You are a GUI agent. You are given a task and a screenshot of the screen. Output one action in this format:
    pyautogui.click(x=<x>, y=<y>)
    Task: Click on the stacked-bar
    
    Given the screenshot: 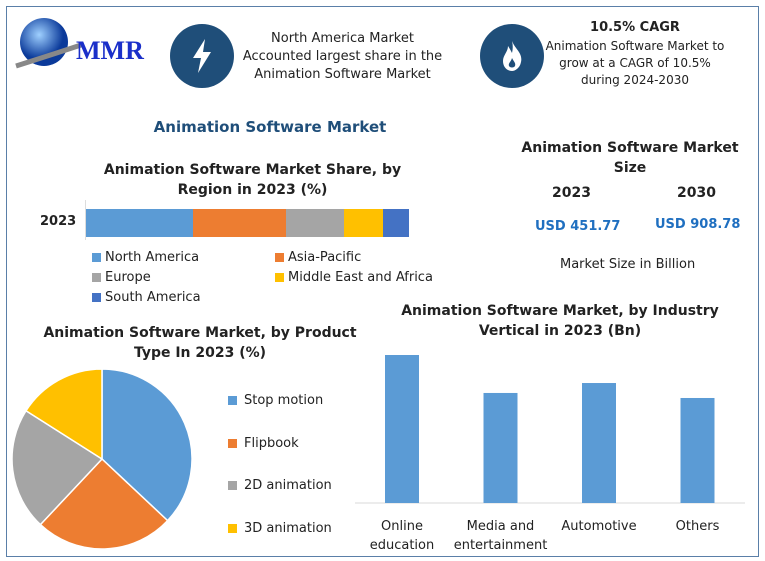 What is the action you would take?
    pyautogui.click(x=247, y=223)
    